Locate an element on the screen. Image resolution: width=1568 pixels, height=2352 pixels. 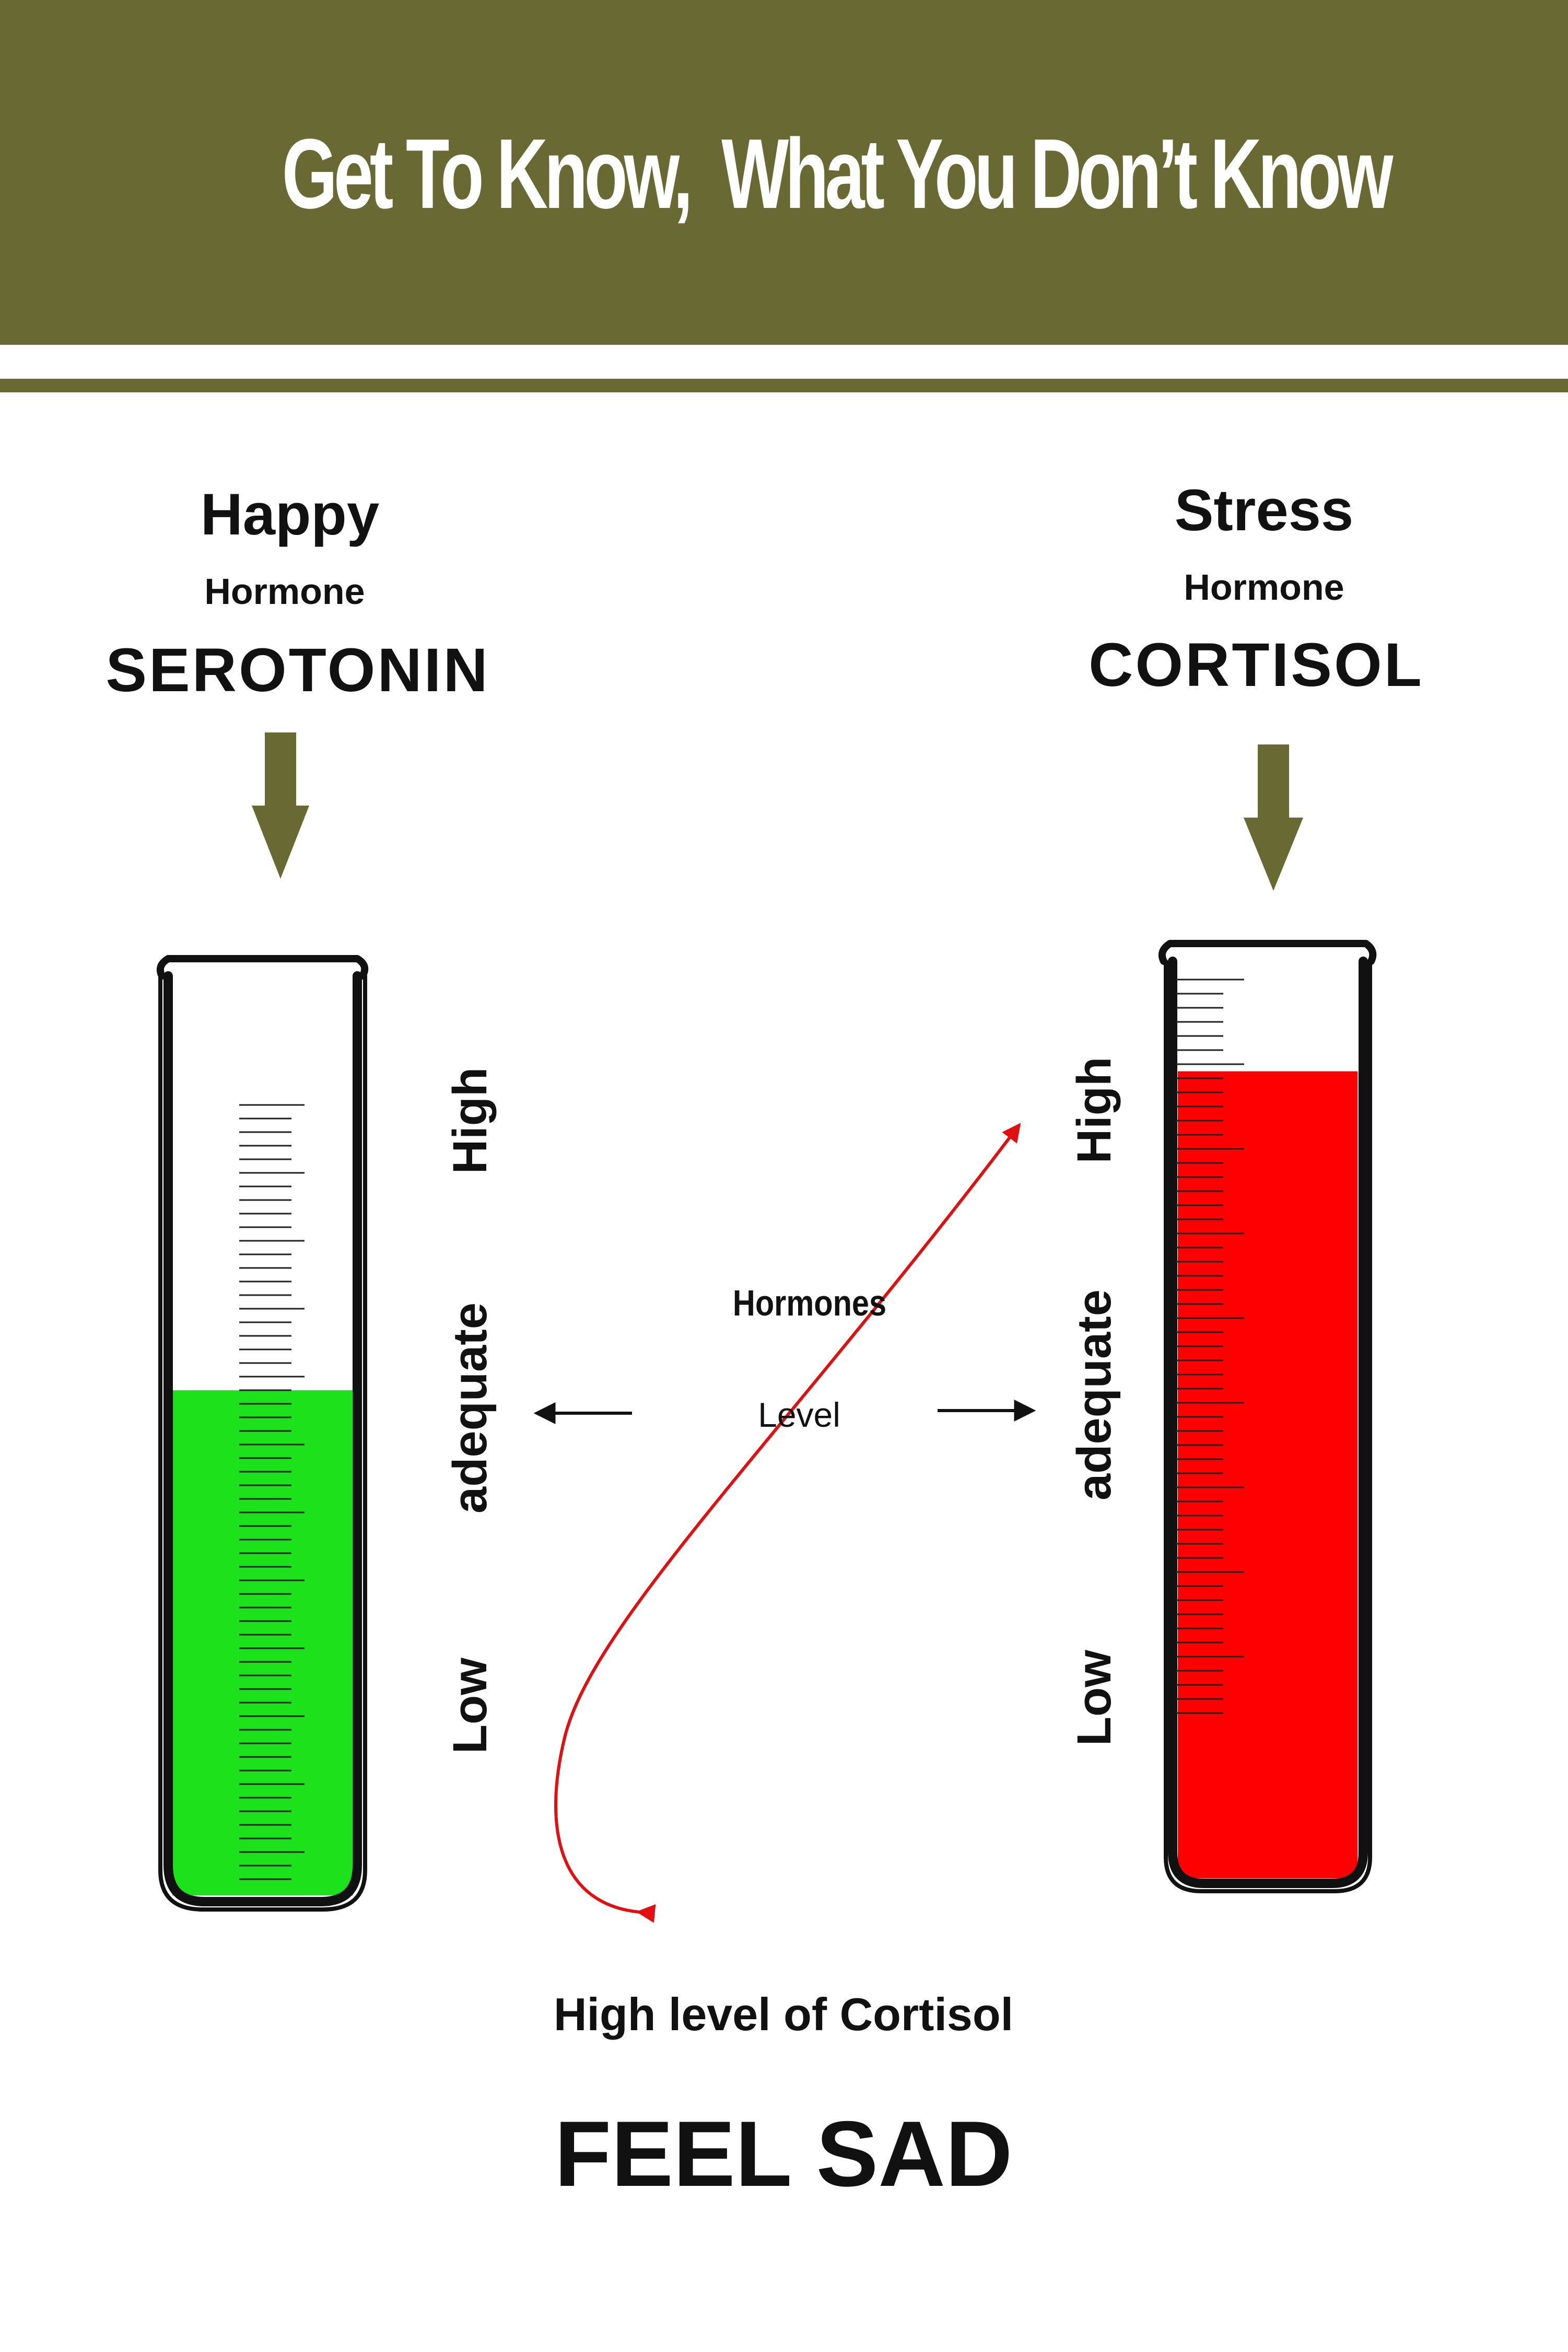
right-type-label: Hormone is located at coordinates (1264, 588).